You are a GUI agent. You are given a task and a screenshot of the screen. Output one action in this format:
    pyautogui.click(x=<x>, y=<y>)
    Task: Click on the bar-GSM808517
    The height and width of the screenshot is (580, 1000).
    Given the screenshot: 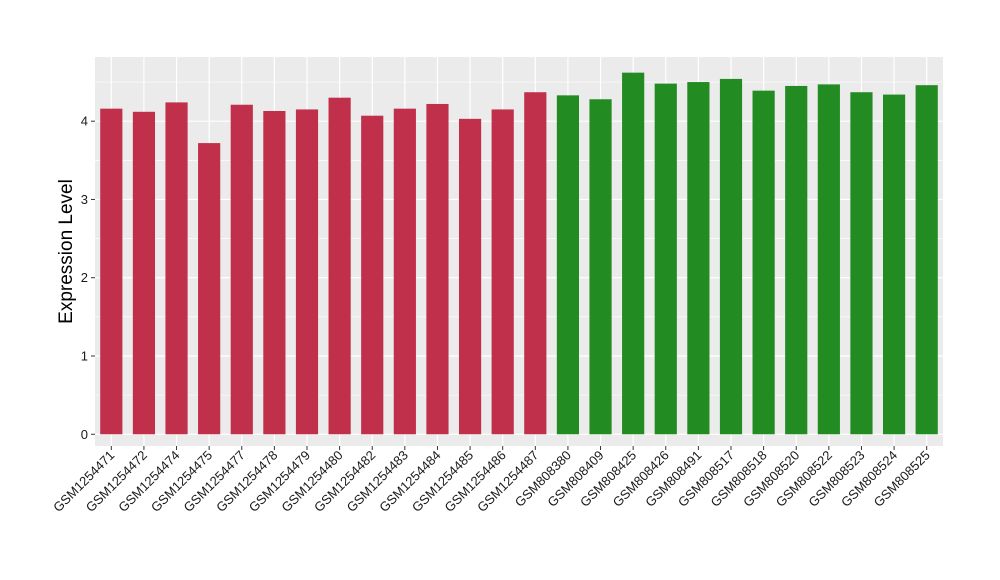 What is the action you would take?
    pyautogui.click(x=731, y=256)
    